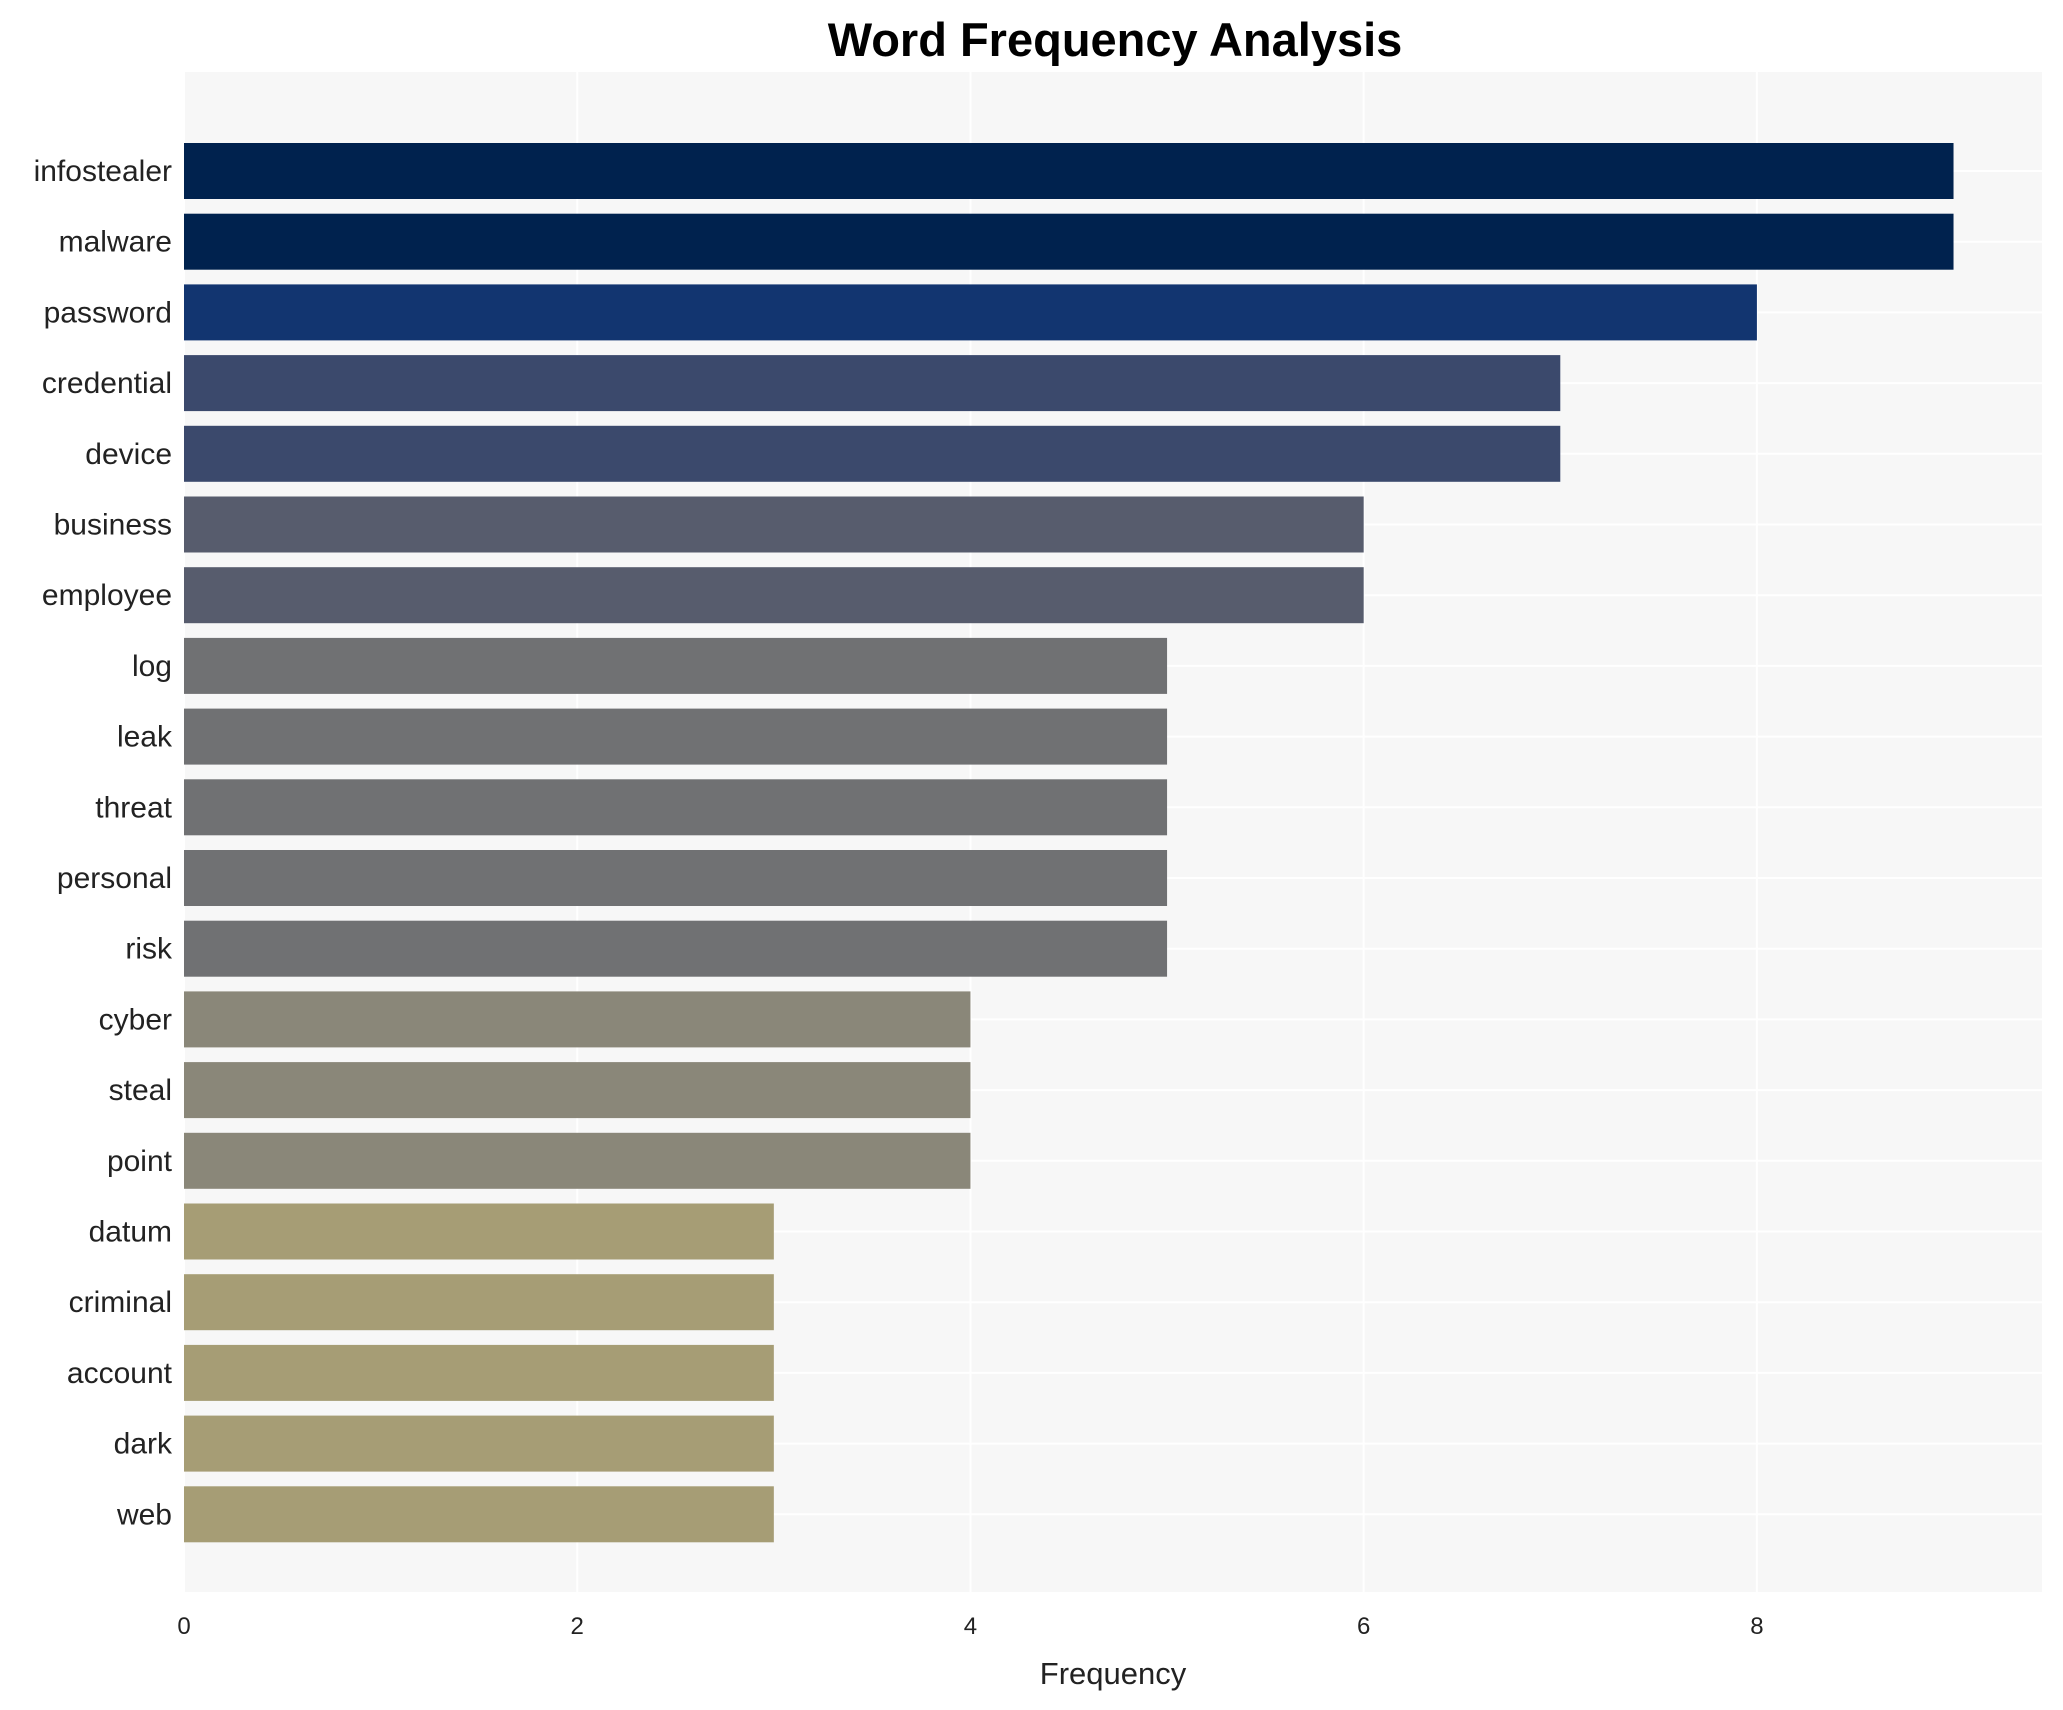  Describe the element at coordinates (774, 595) in the screenshot. I see `bar-employee` at that location.